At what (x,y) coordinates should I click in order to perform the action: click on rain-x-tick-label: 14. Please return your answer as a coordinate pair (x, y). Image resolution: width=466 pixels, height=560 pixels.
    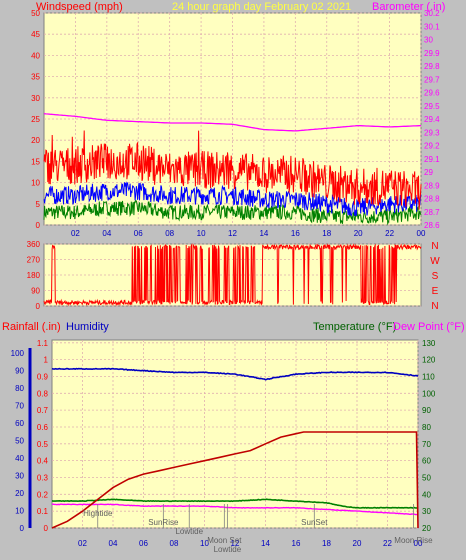
    Looking at the image, I should click on (265, 543).